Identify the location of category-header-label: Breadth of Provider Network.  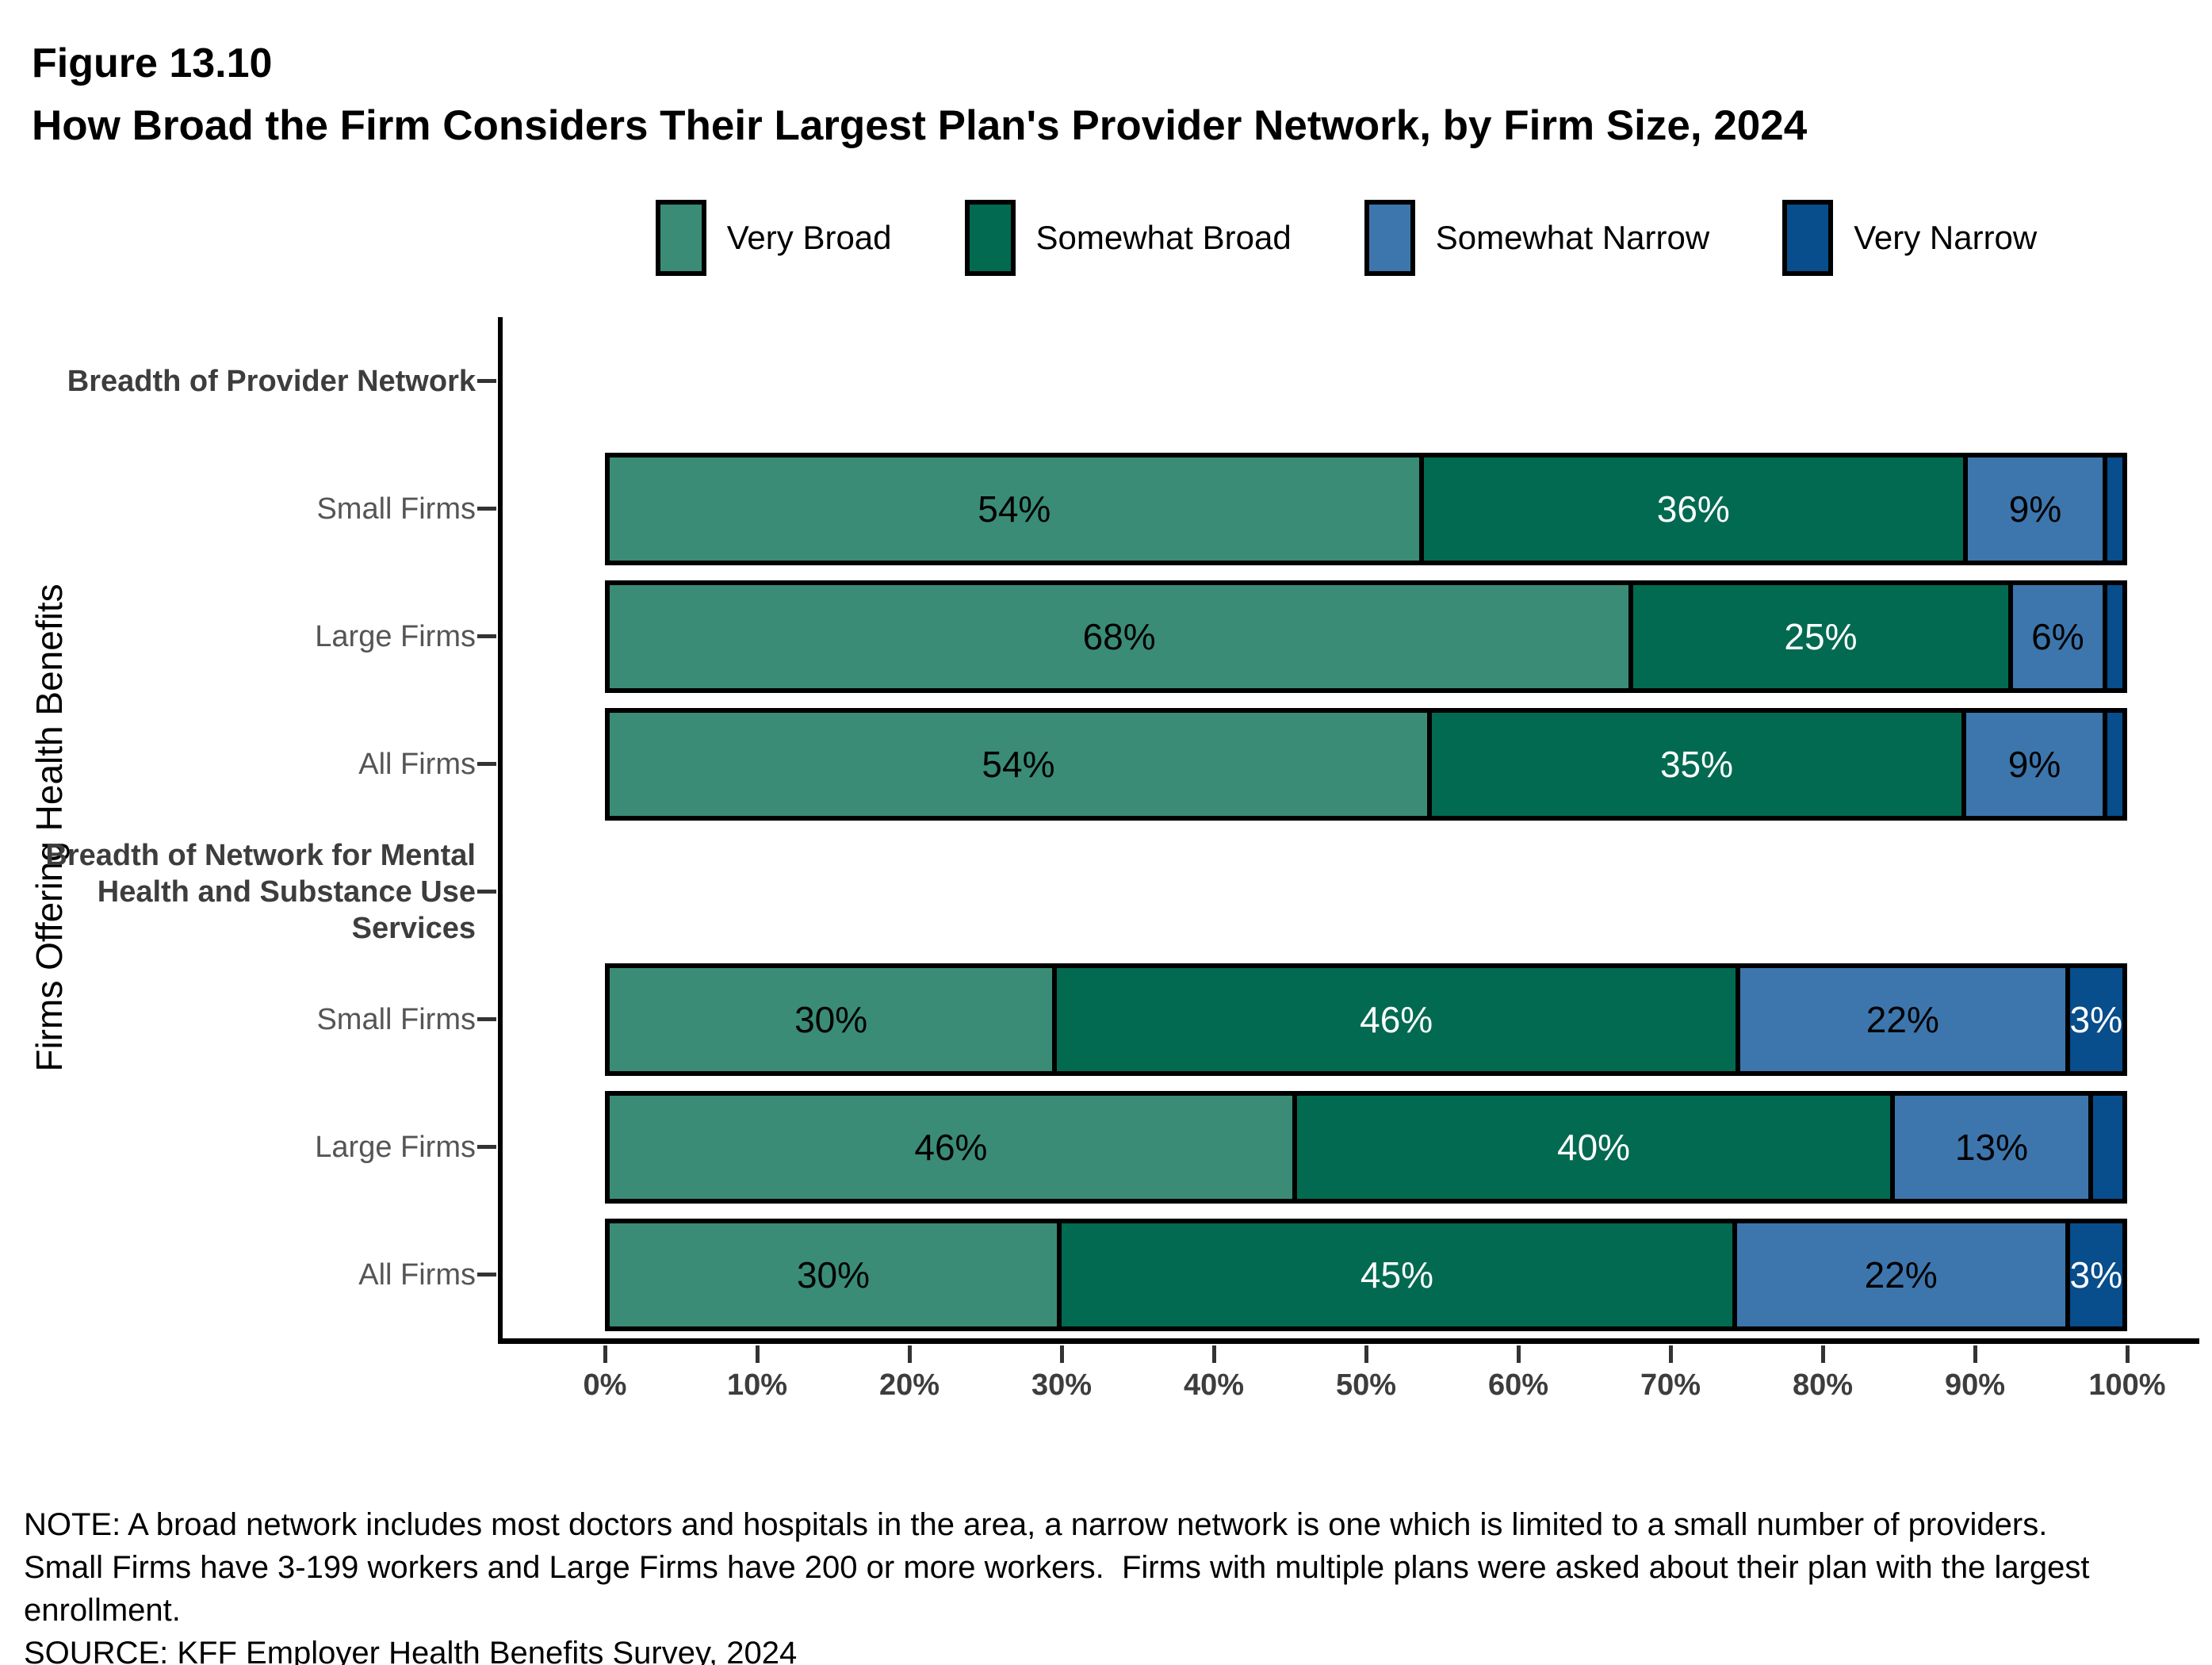
(272, 381).